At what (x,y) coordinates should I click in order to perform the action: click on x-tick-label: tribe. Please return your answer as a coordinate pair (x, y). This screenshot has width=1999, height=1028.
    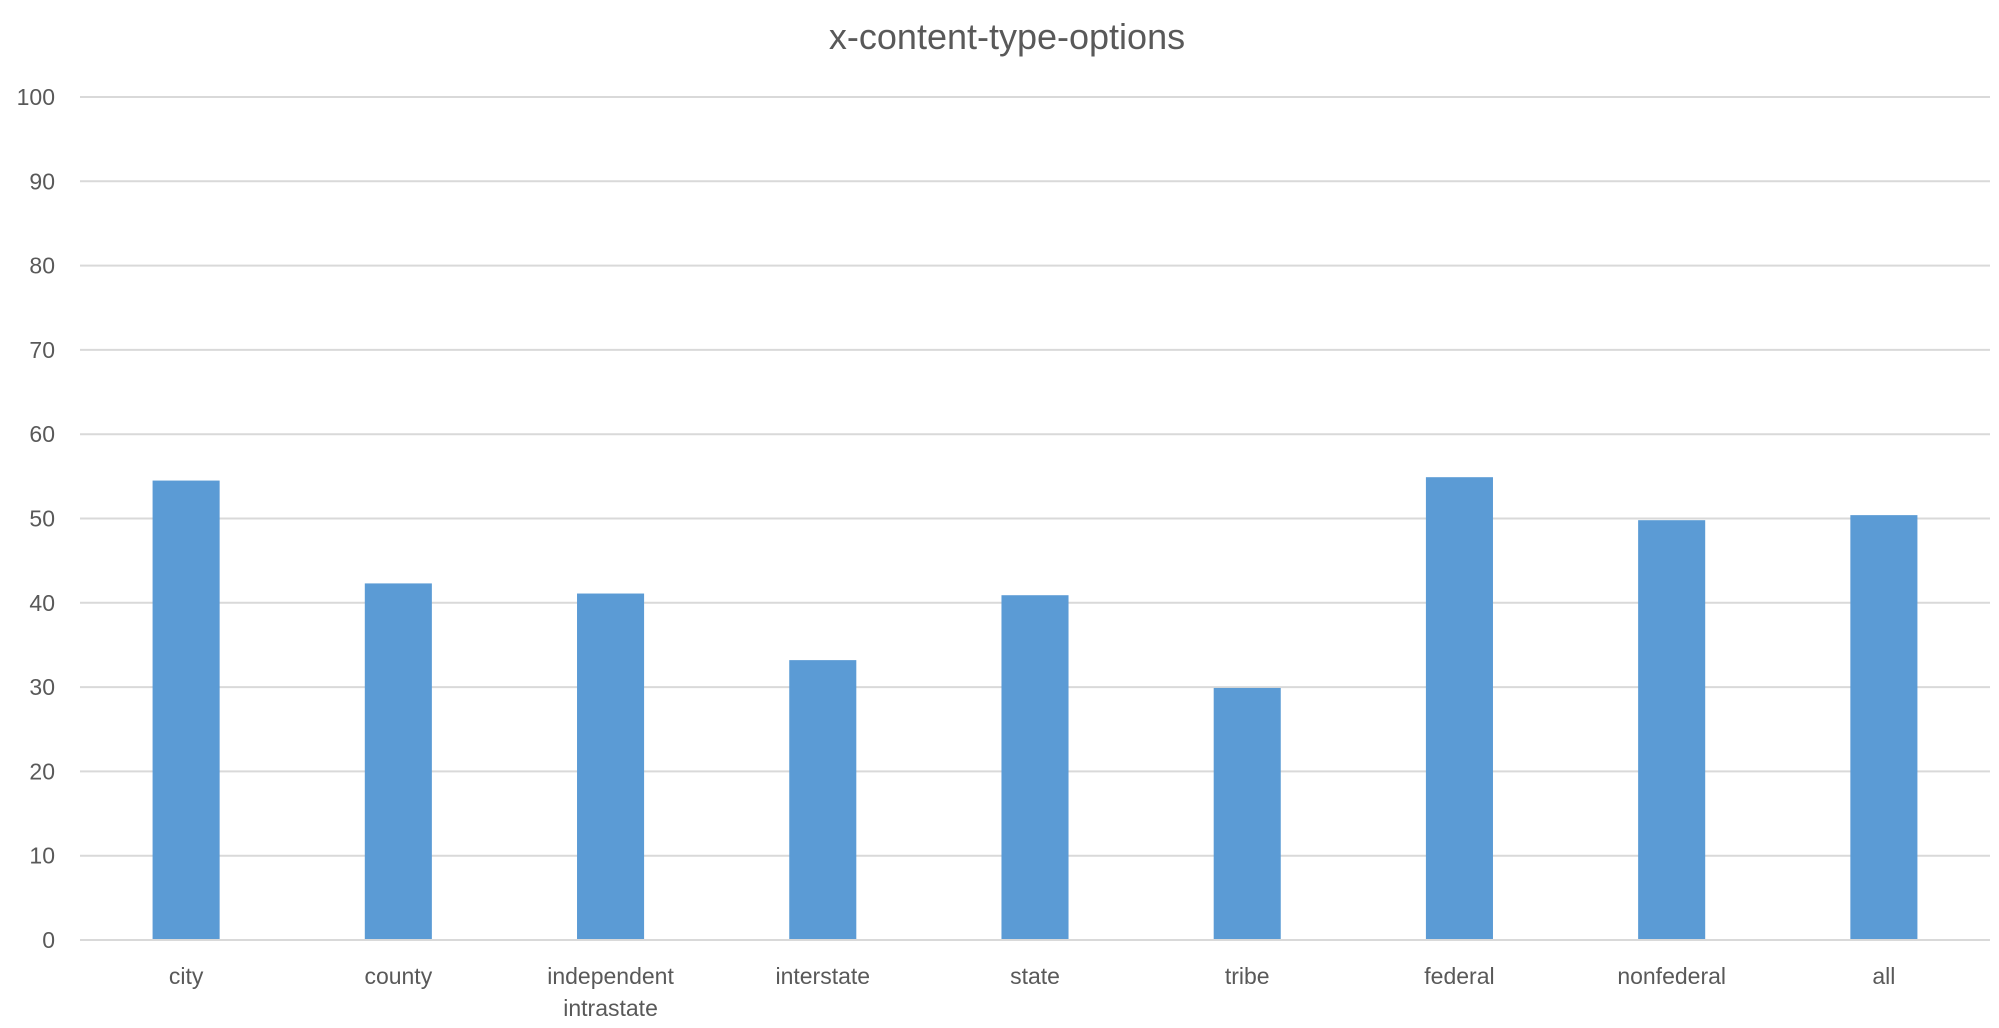
    Looking at the image, I should click on (1247, 976).